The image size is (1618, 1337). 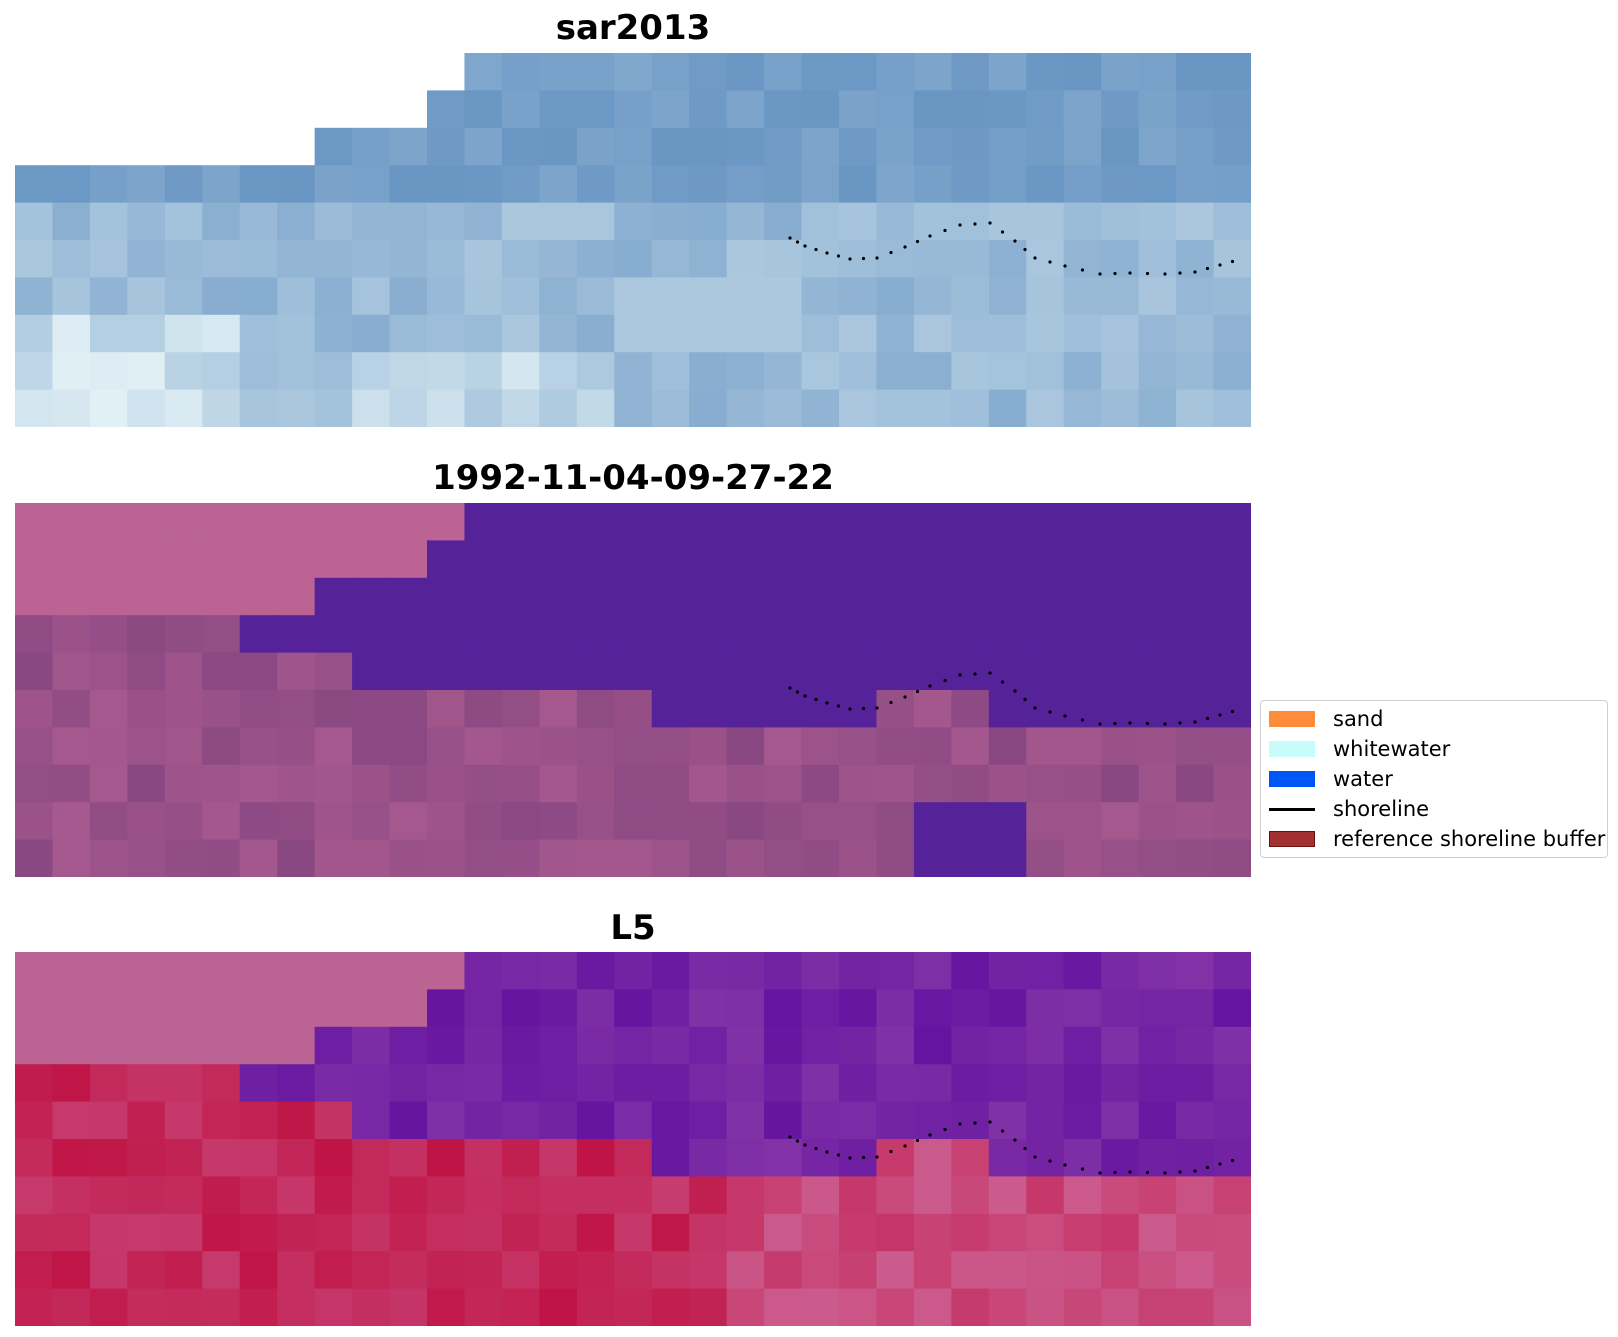 I want to click on legend-item-whitewater: whitewater, so click(x=1359, y=749).